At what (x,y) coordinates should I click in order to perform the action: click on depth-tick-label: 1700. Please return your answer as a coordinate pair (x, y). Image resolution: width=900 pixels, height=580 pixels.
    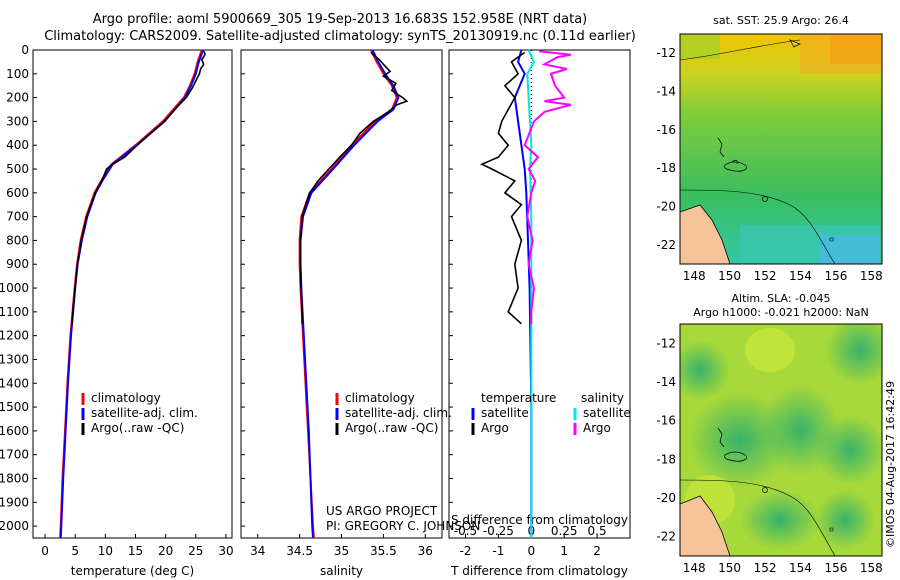
    Looking at the image, I should click on (14, 455).